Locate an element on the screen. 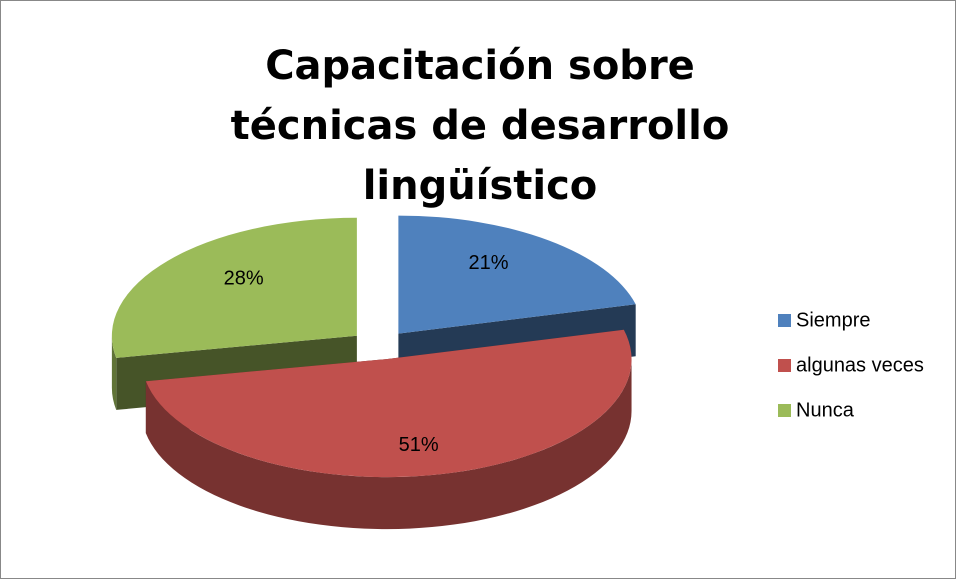 This screenshot has width=957, height=580. data-label: 21% is located at coordinates (488, 263).